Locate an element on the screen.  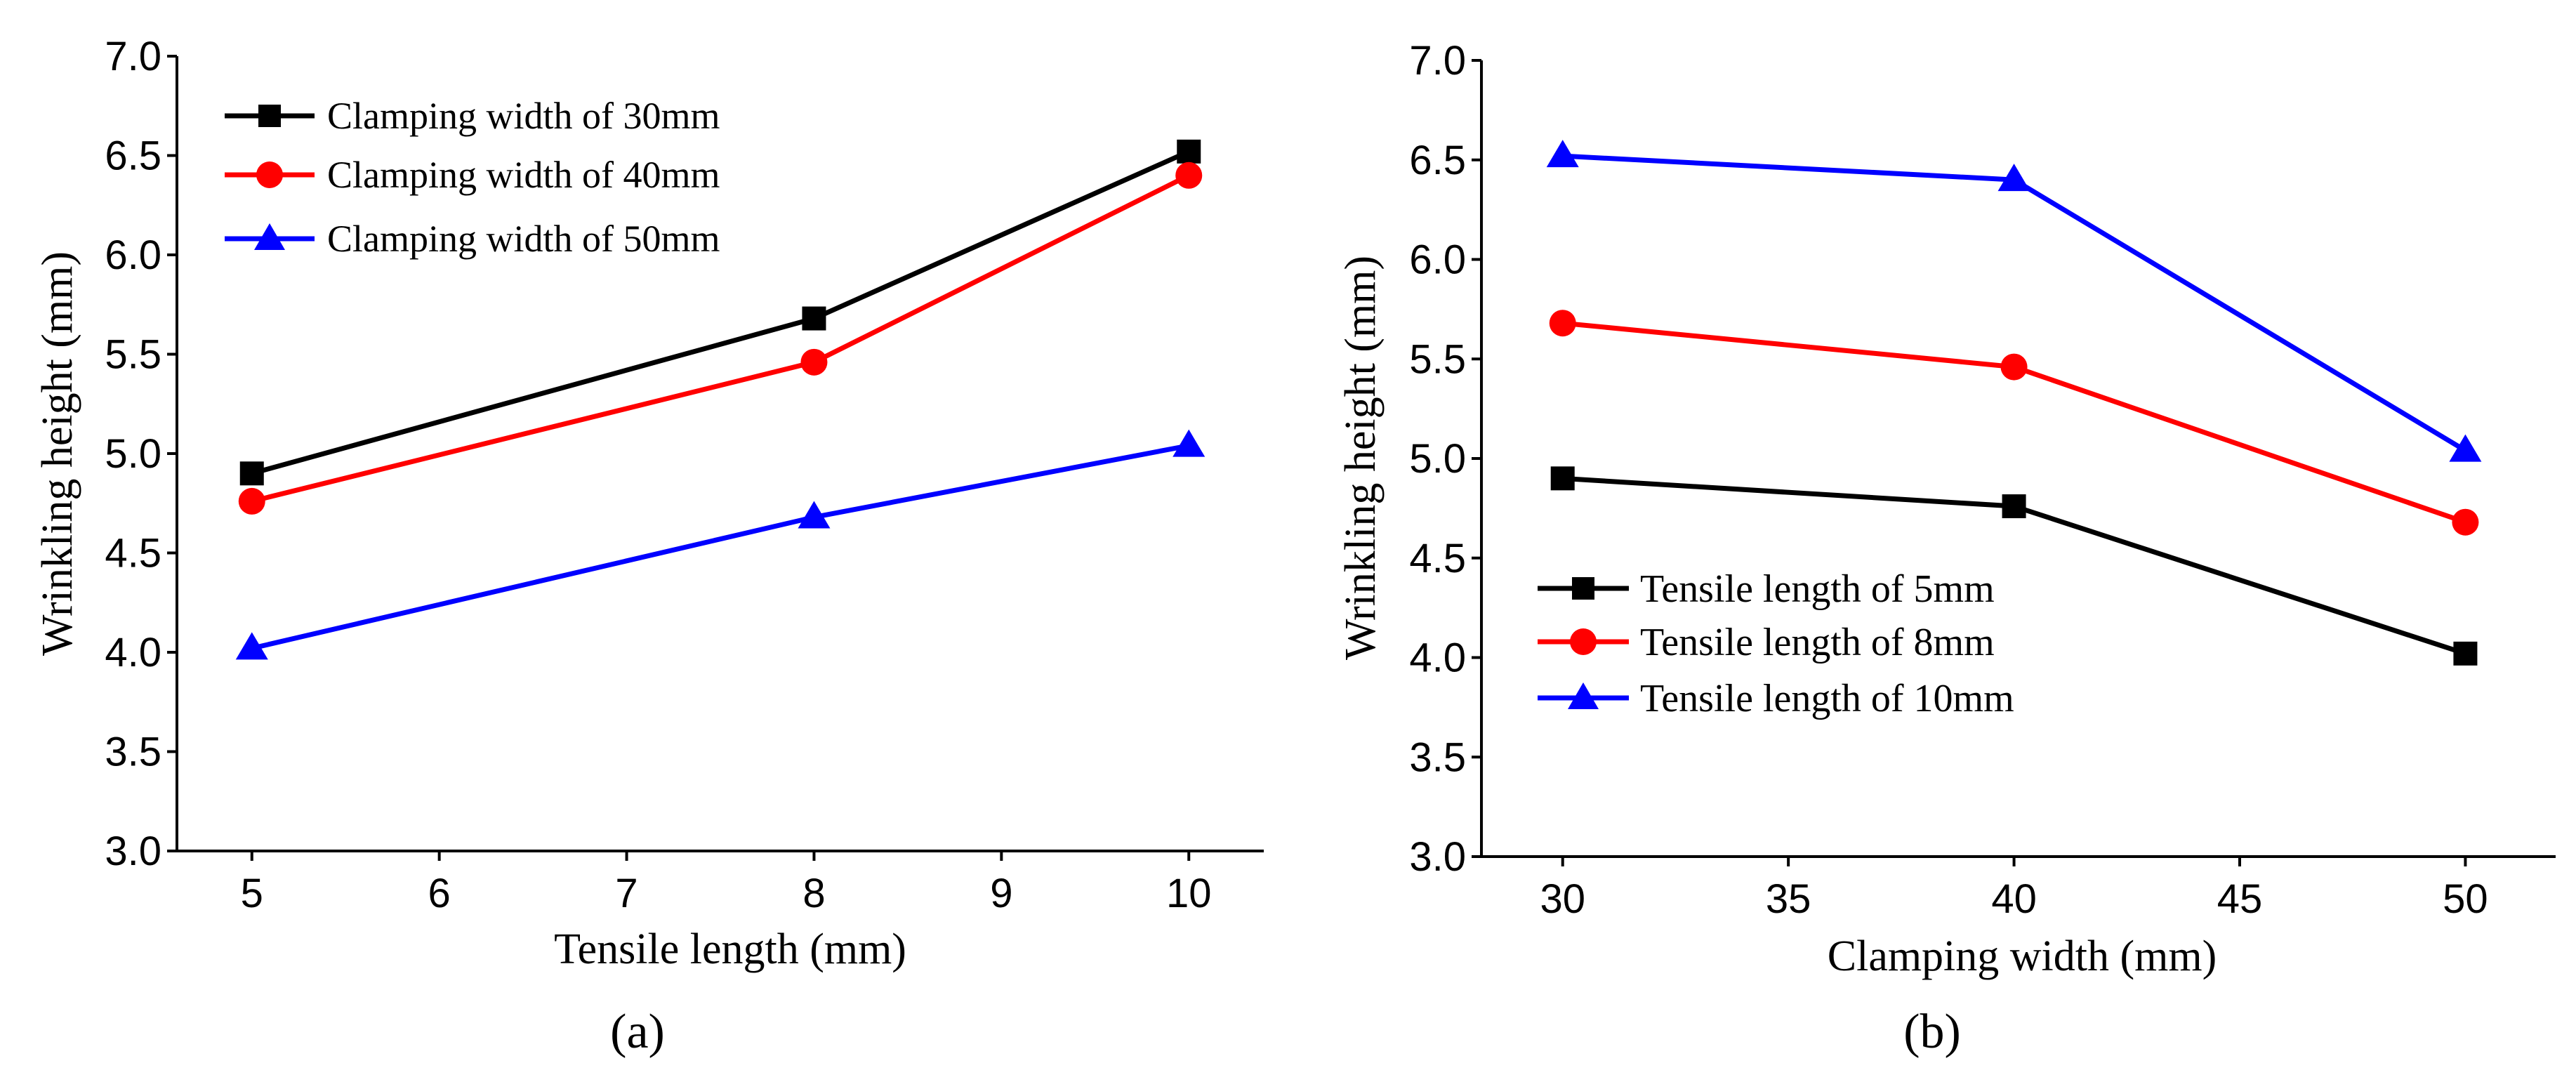
panel-b-y-tick-label: 4.0 is located at coordinates (1437, 658).